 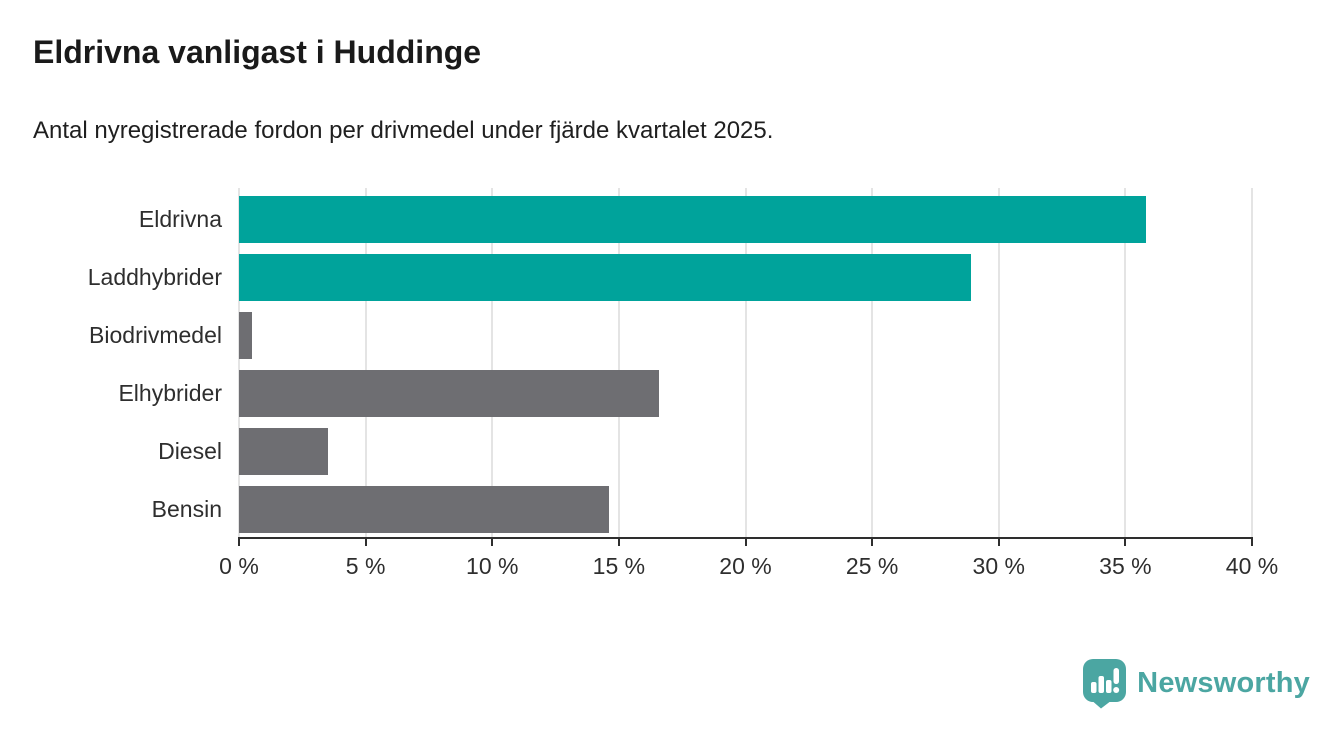 I want to click on category-label: Diesel, so click(x=190, y=450).